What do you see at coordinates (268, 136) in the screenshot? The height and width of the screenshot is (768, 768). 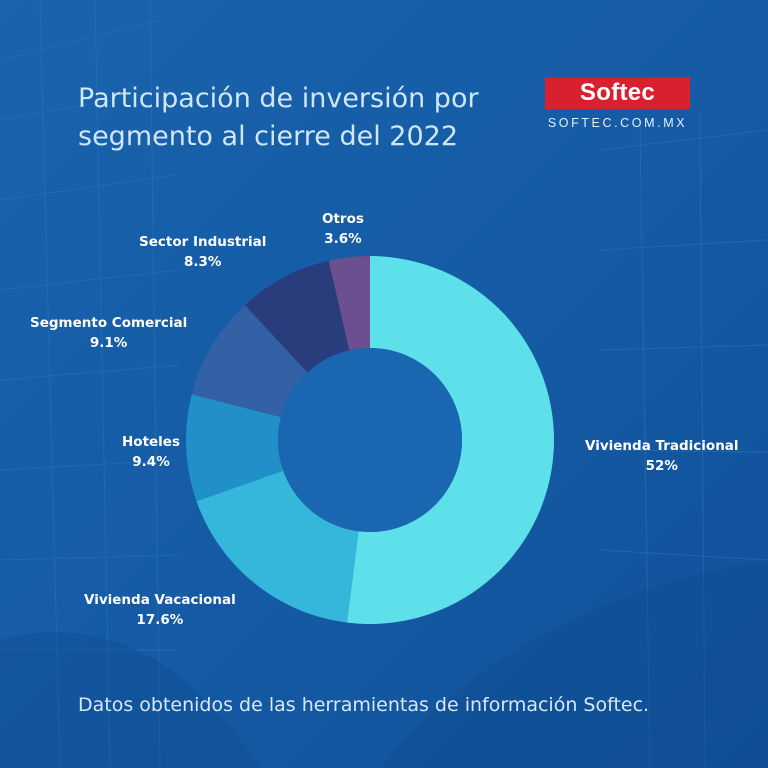 I see `title-line-2: segmento al cierre del 2022` at bounding box center [268, 136].